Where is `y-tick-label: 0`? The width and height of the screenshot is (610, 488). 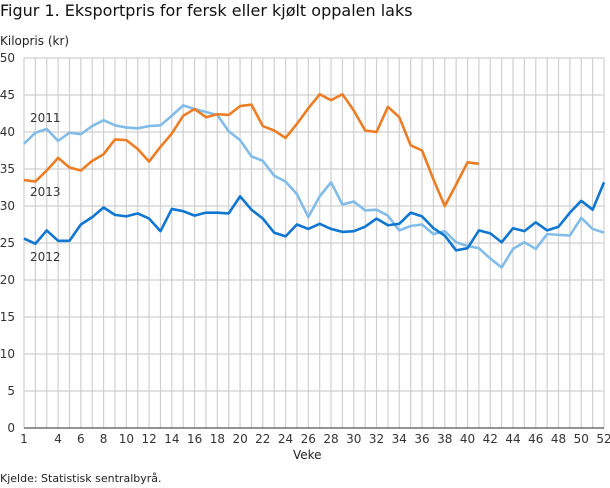 y-tick-label: 0 is located at coordinates (11, 428).